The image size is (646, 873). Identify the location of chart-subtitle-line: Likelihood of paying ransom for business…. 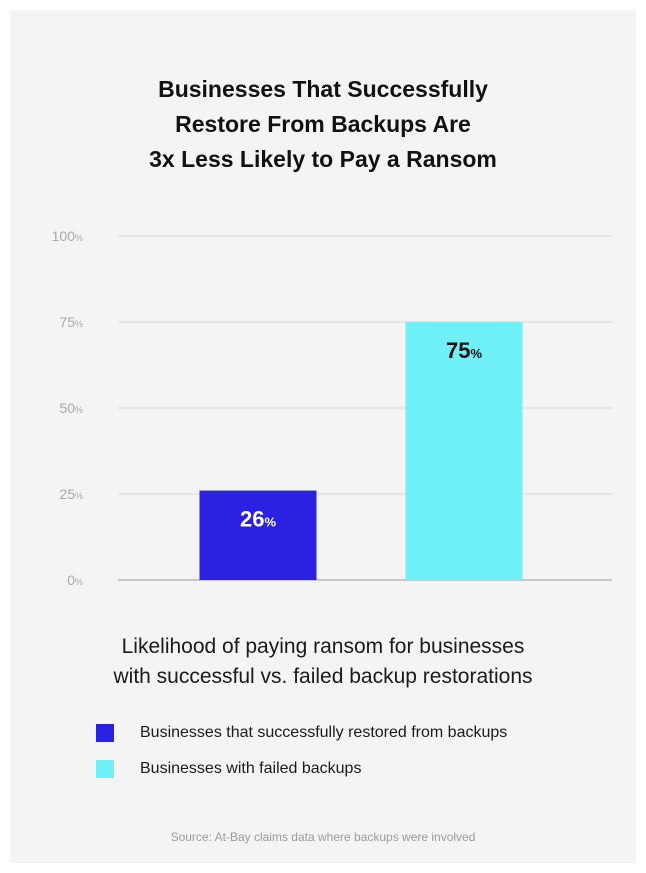
(323, 646).